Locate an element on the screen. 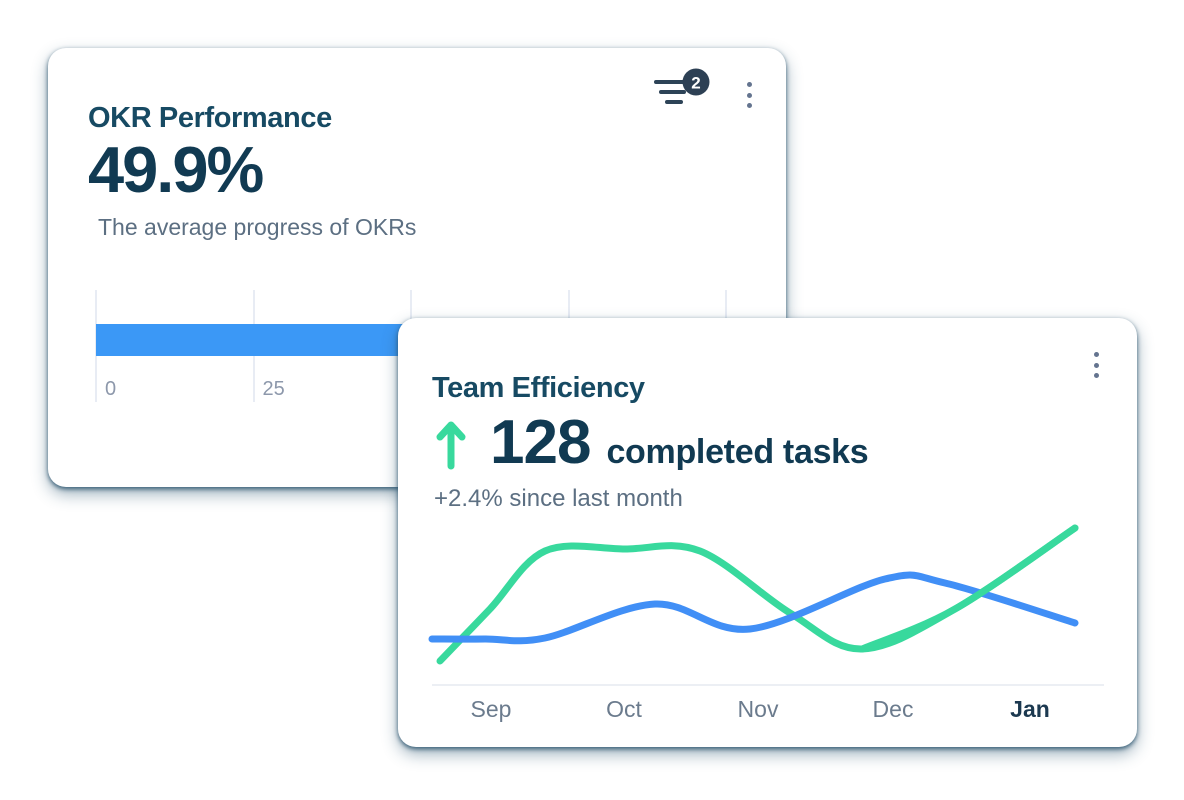  team-stat-value: 128 is located at coordinates (540, 442).